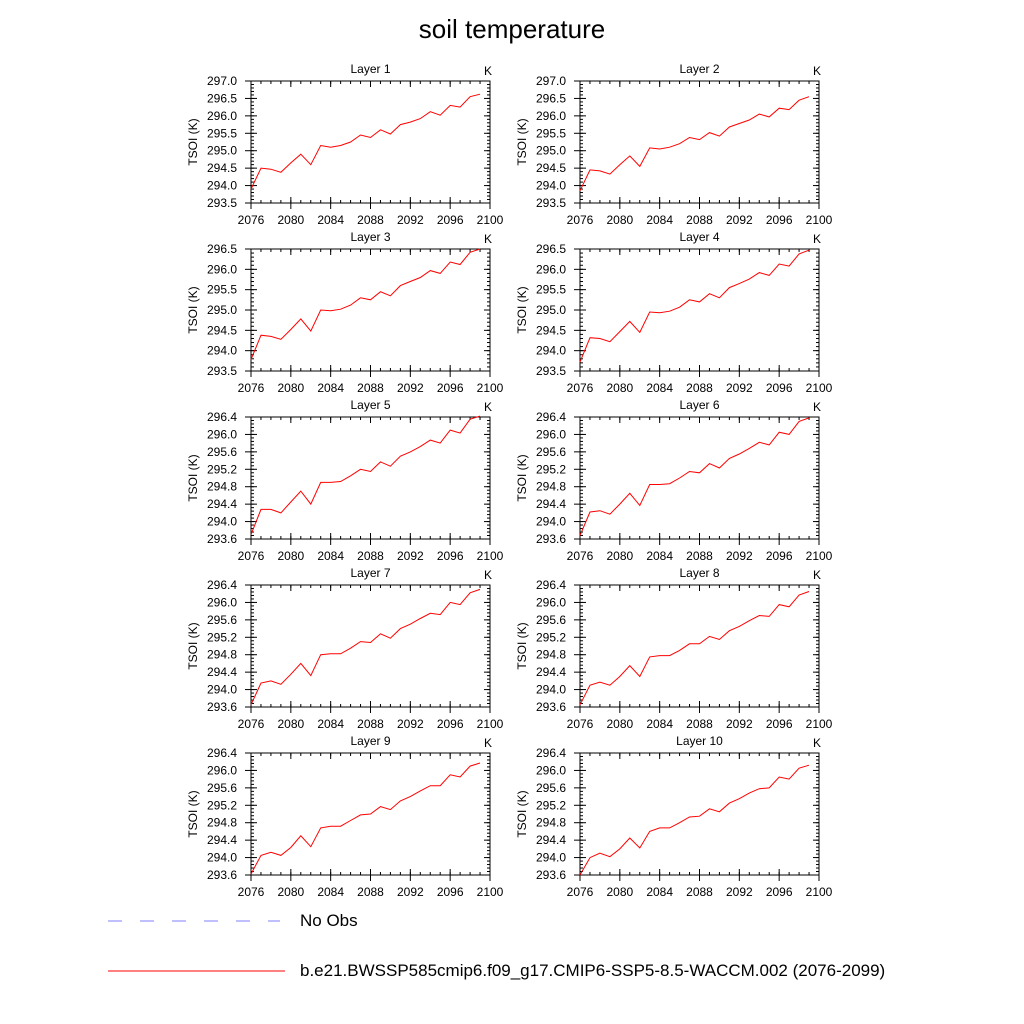 This screenshot has width=1024, height=1024. What do you see at coordinates (699, 814) in the screenshot?
I see `plot-frame` at bounding box center [699, 814].